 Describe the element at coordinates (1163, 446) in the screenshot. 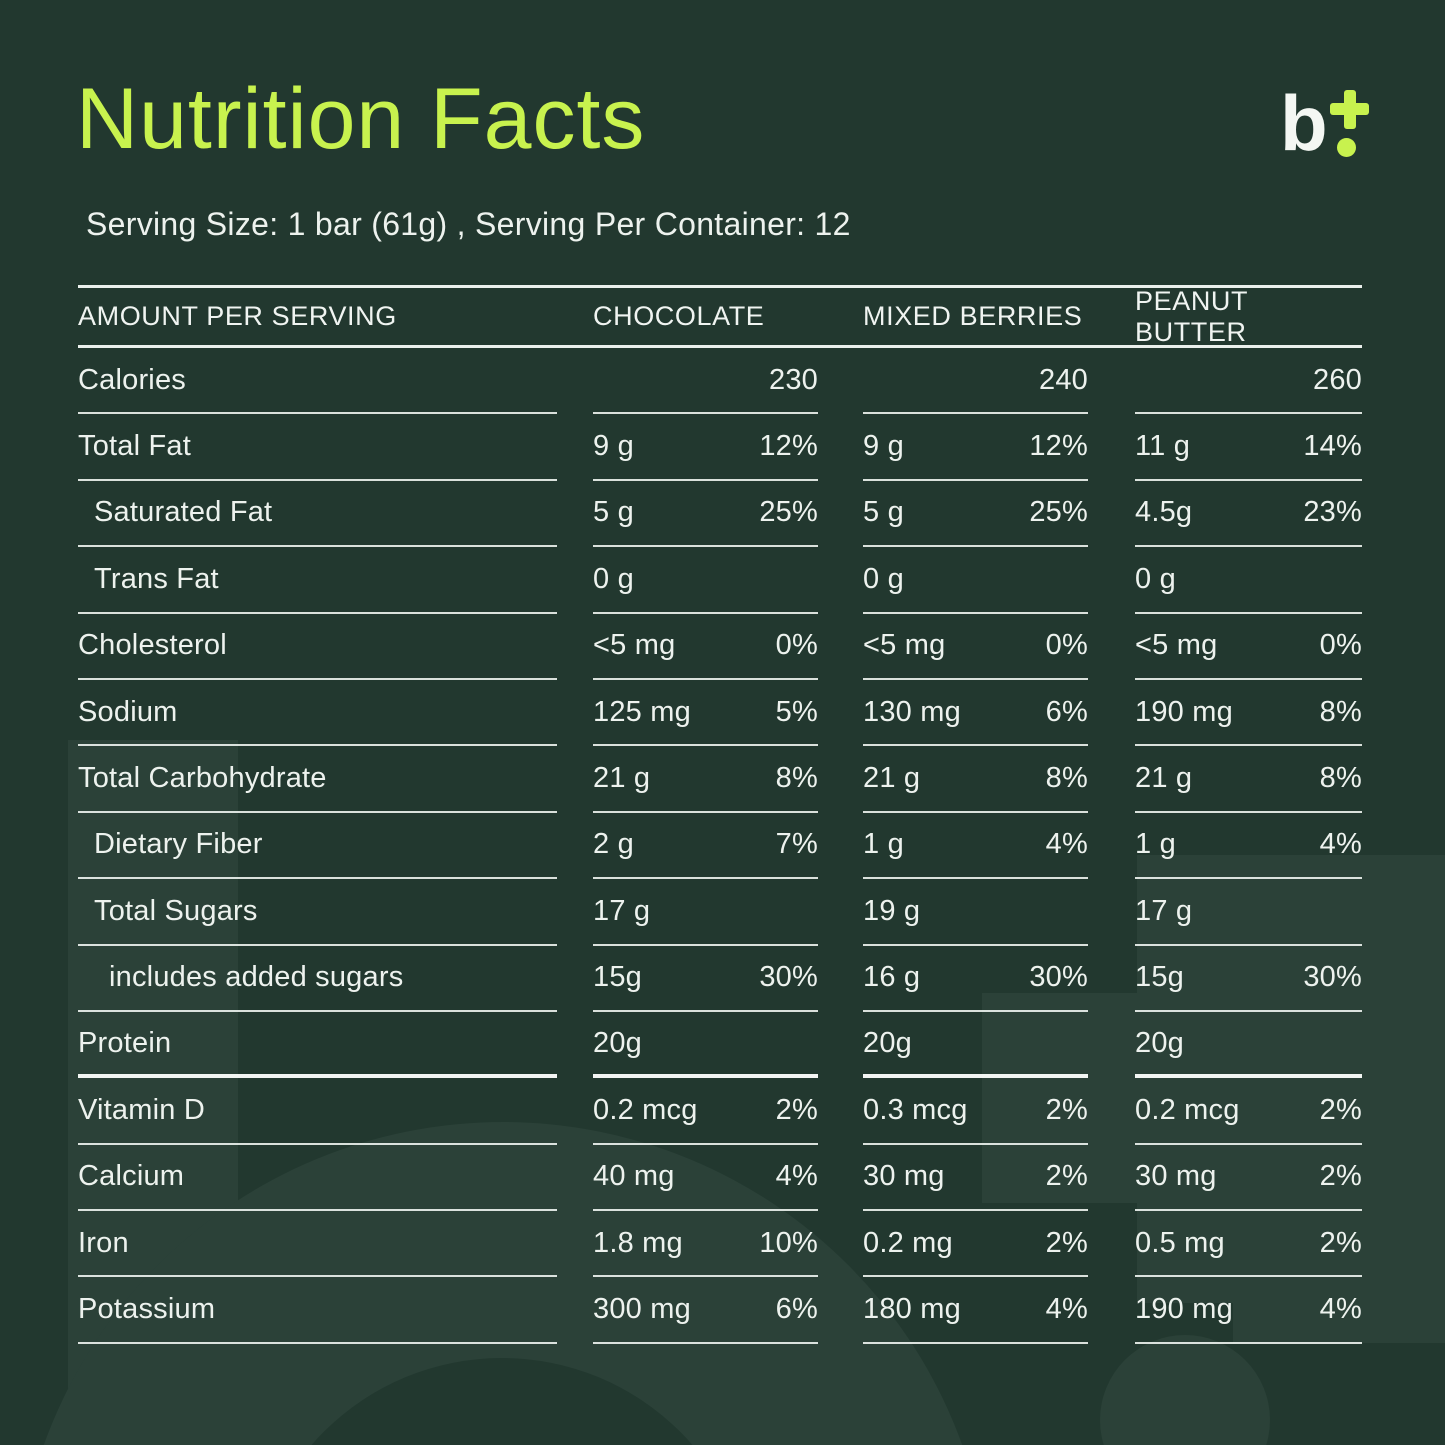

I see `amount-value: 11 g` at that location.